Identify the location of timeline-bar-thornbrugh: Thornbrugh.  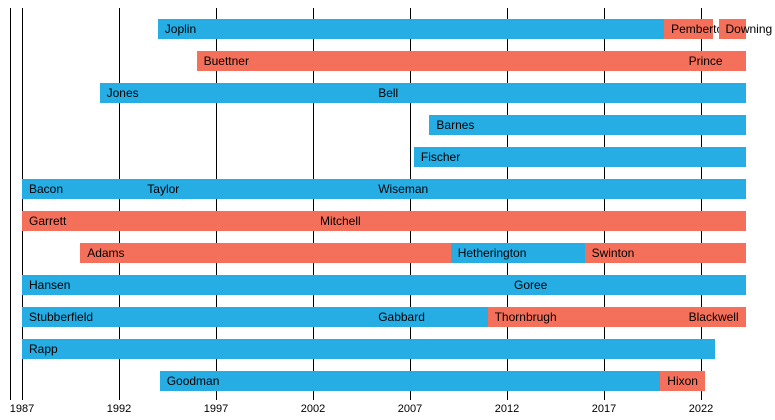
(584, 317).